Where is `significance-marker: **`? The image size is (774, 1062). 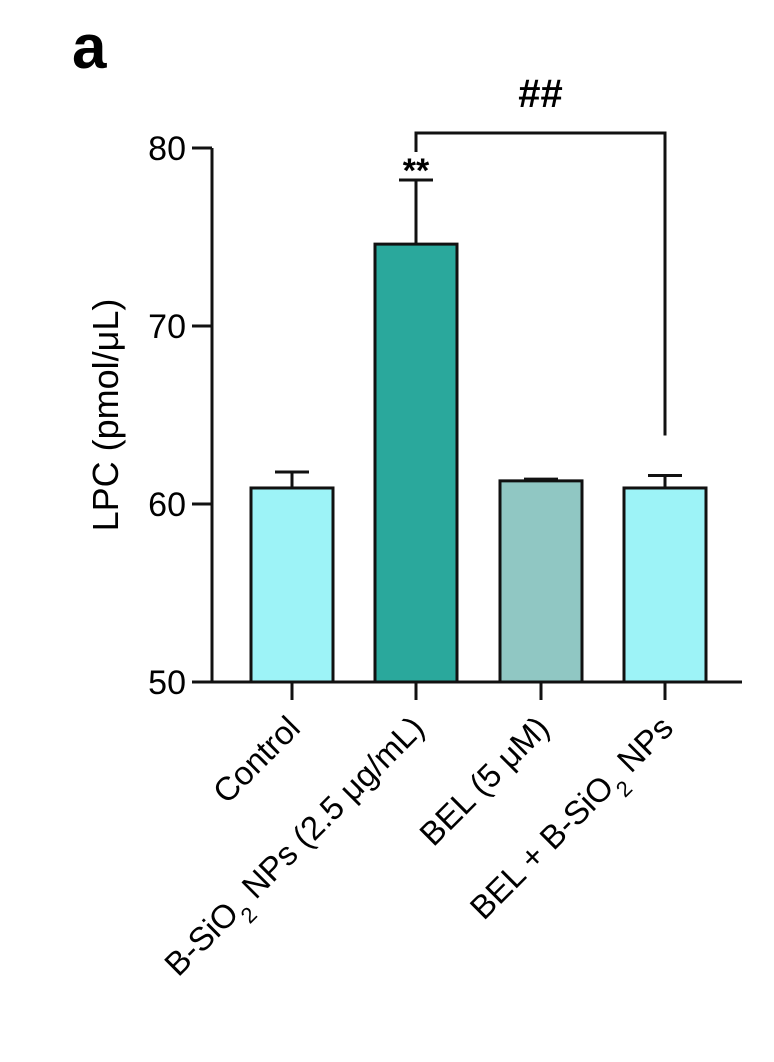
significance-marker: ** is located at coordinates (416, 171).